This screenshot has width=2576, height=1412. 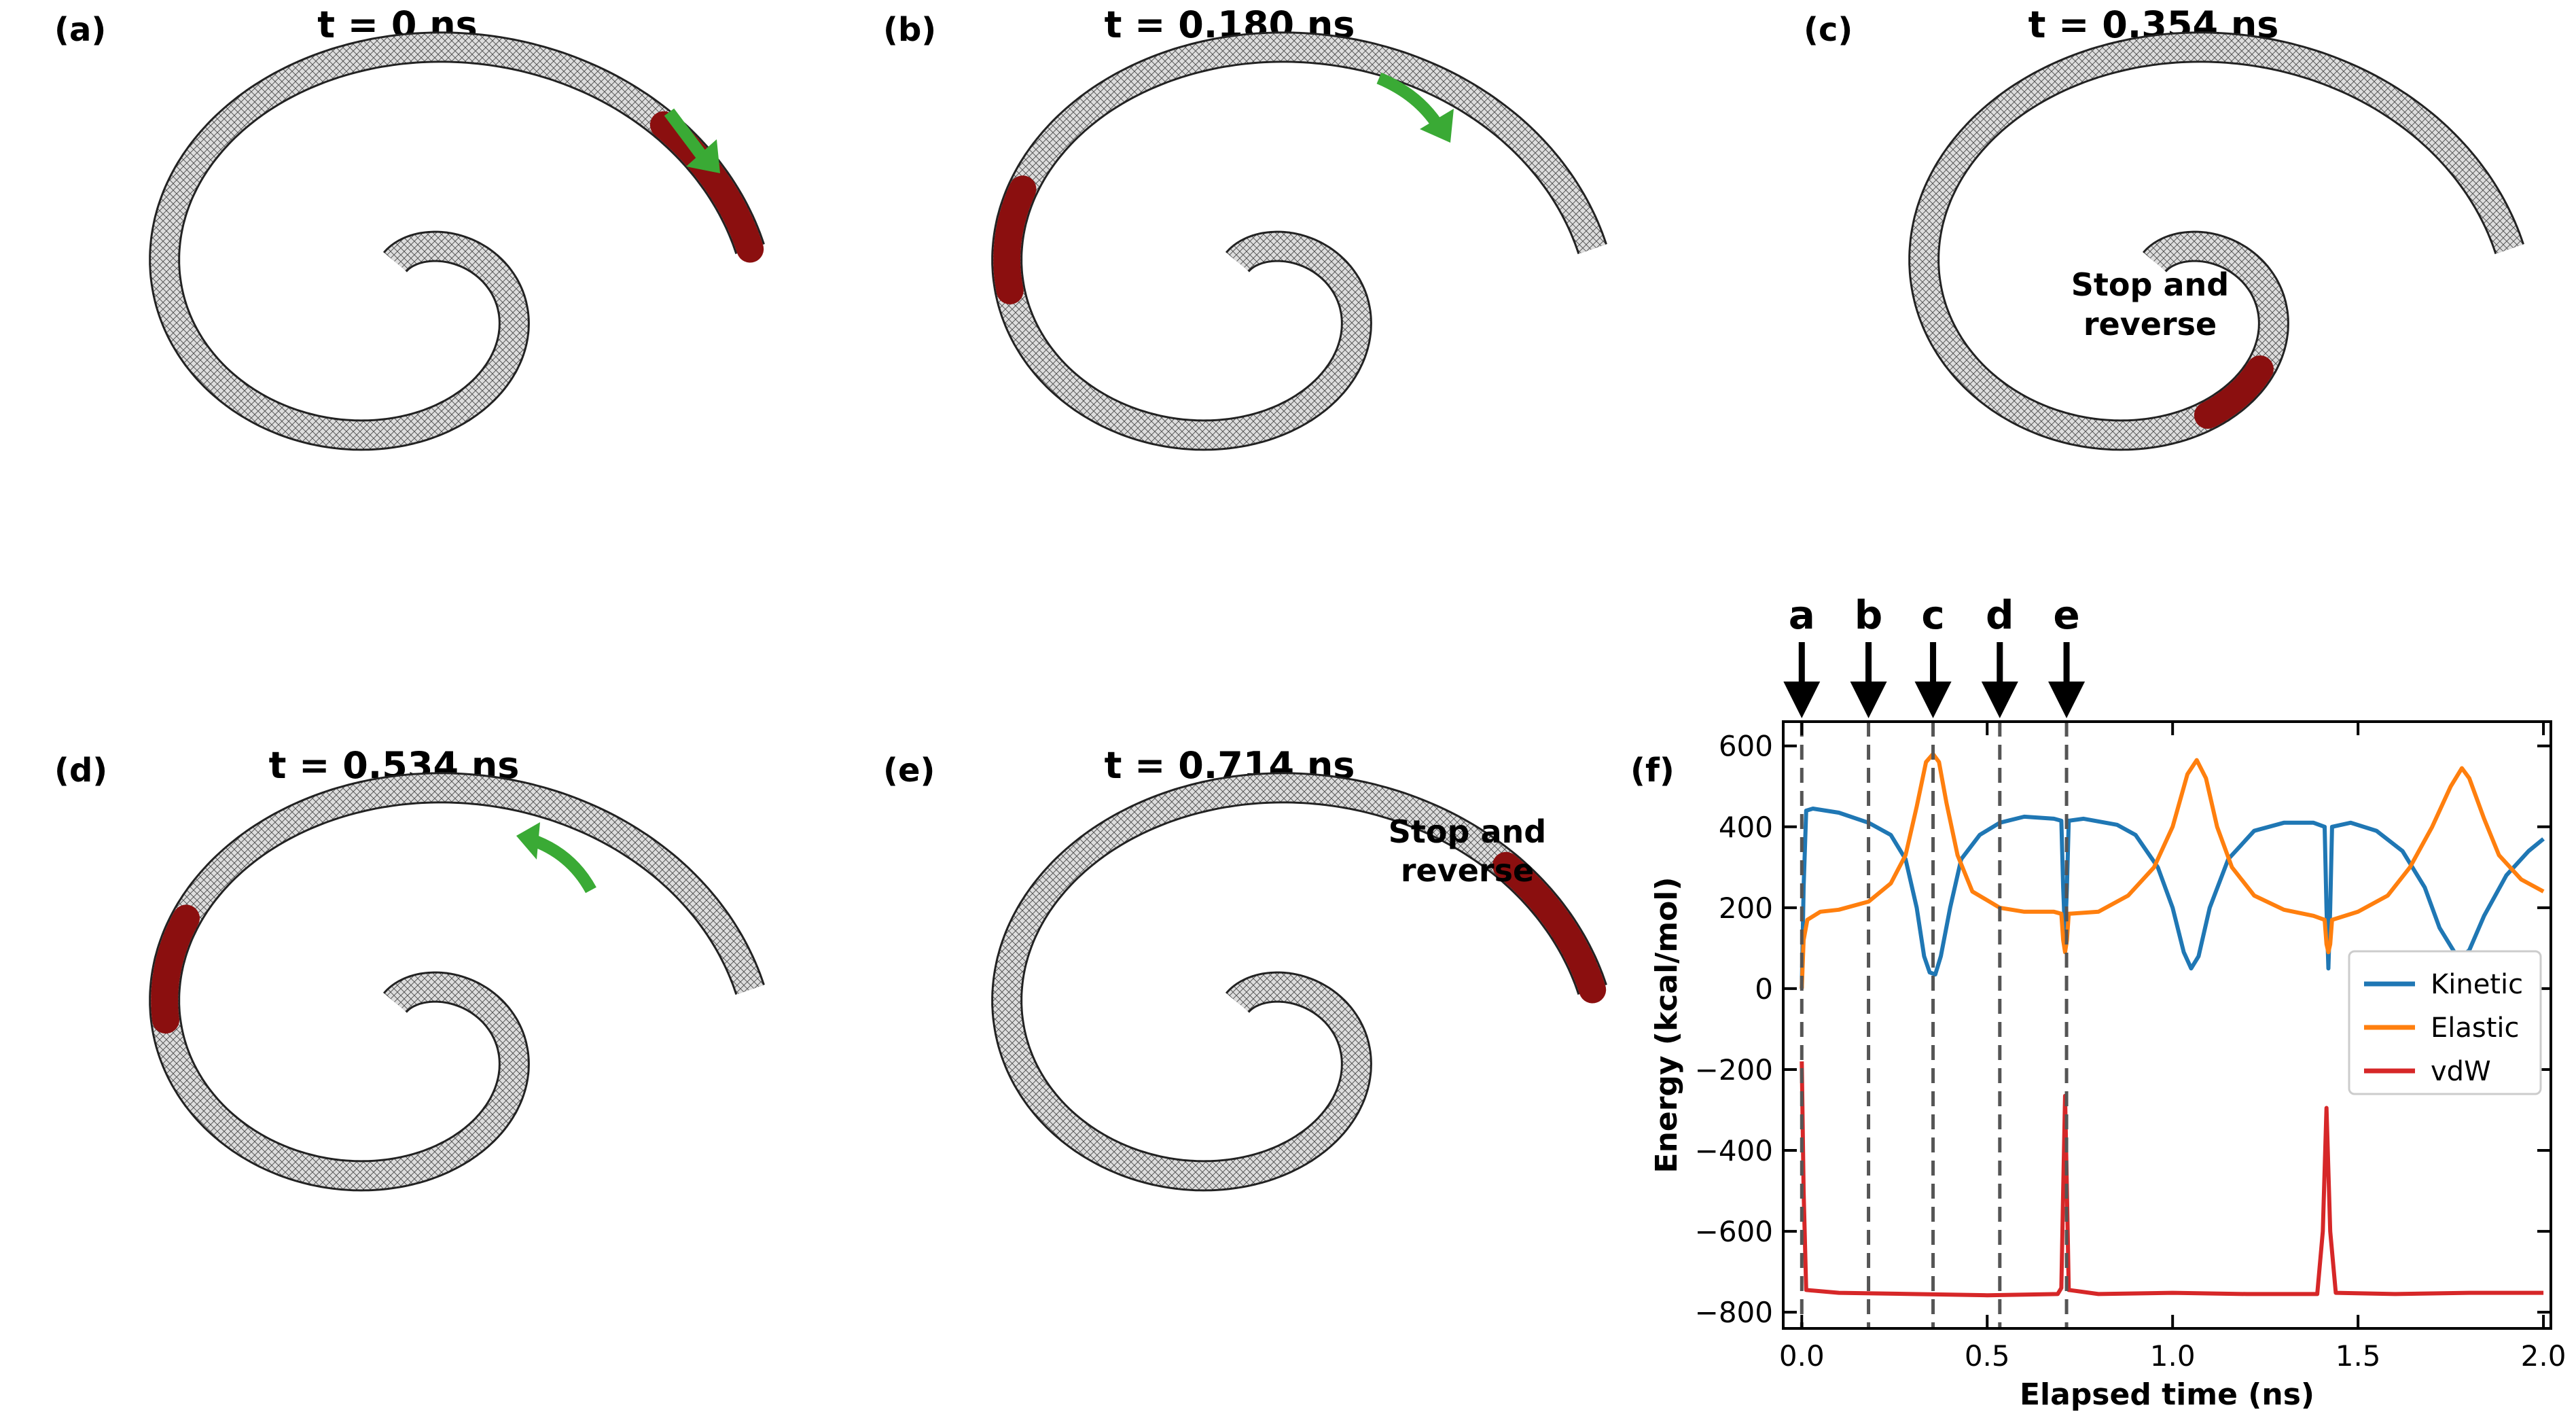 What do you see at coordinates (1764, 989) in the screenshot?
I see `y-tick-label: 0` at bounding box center [1764, 989].